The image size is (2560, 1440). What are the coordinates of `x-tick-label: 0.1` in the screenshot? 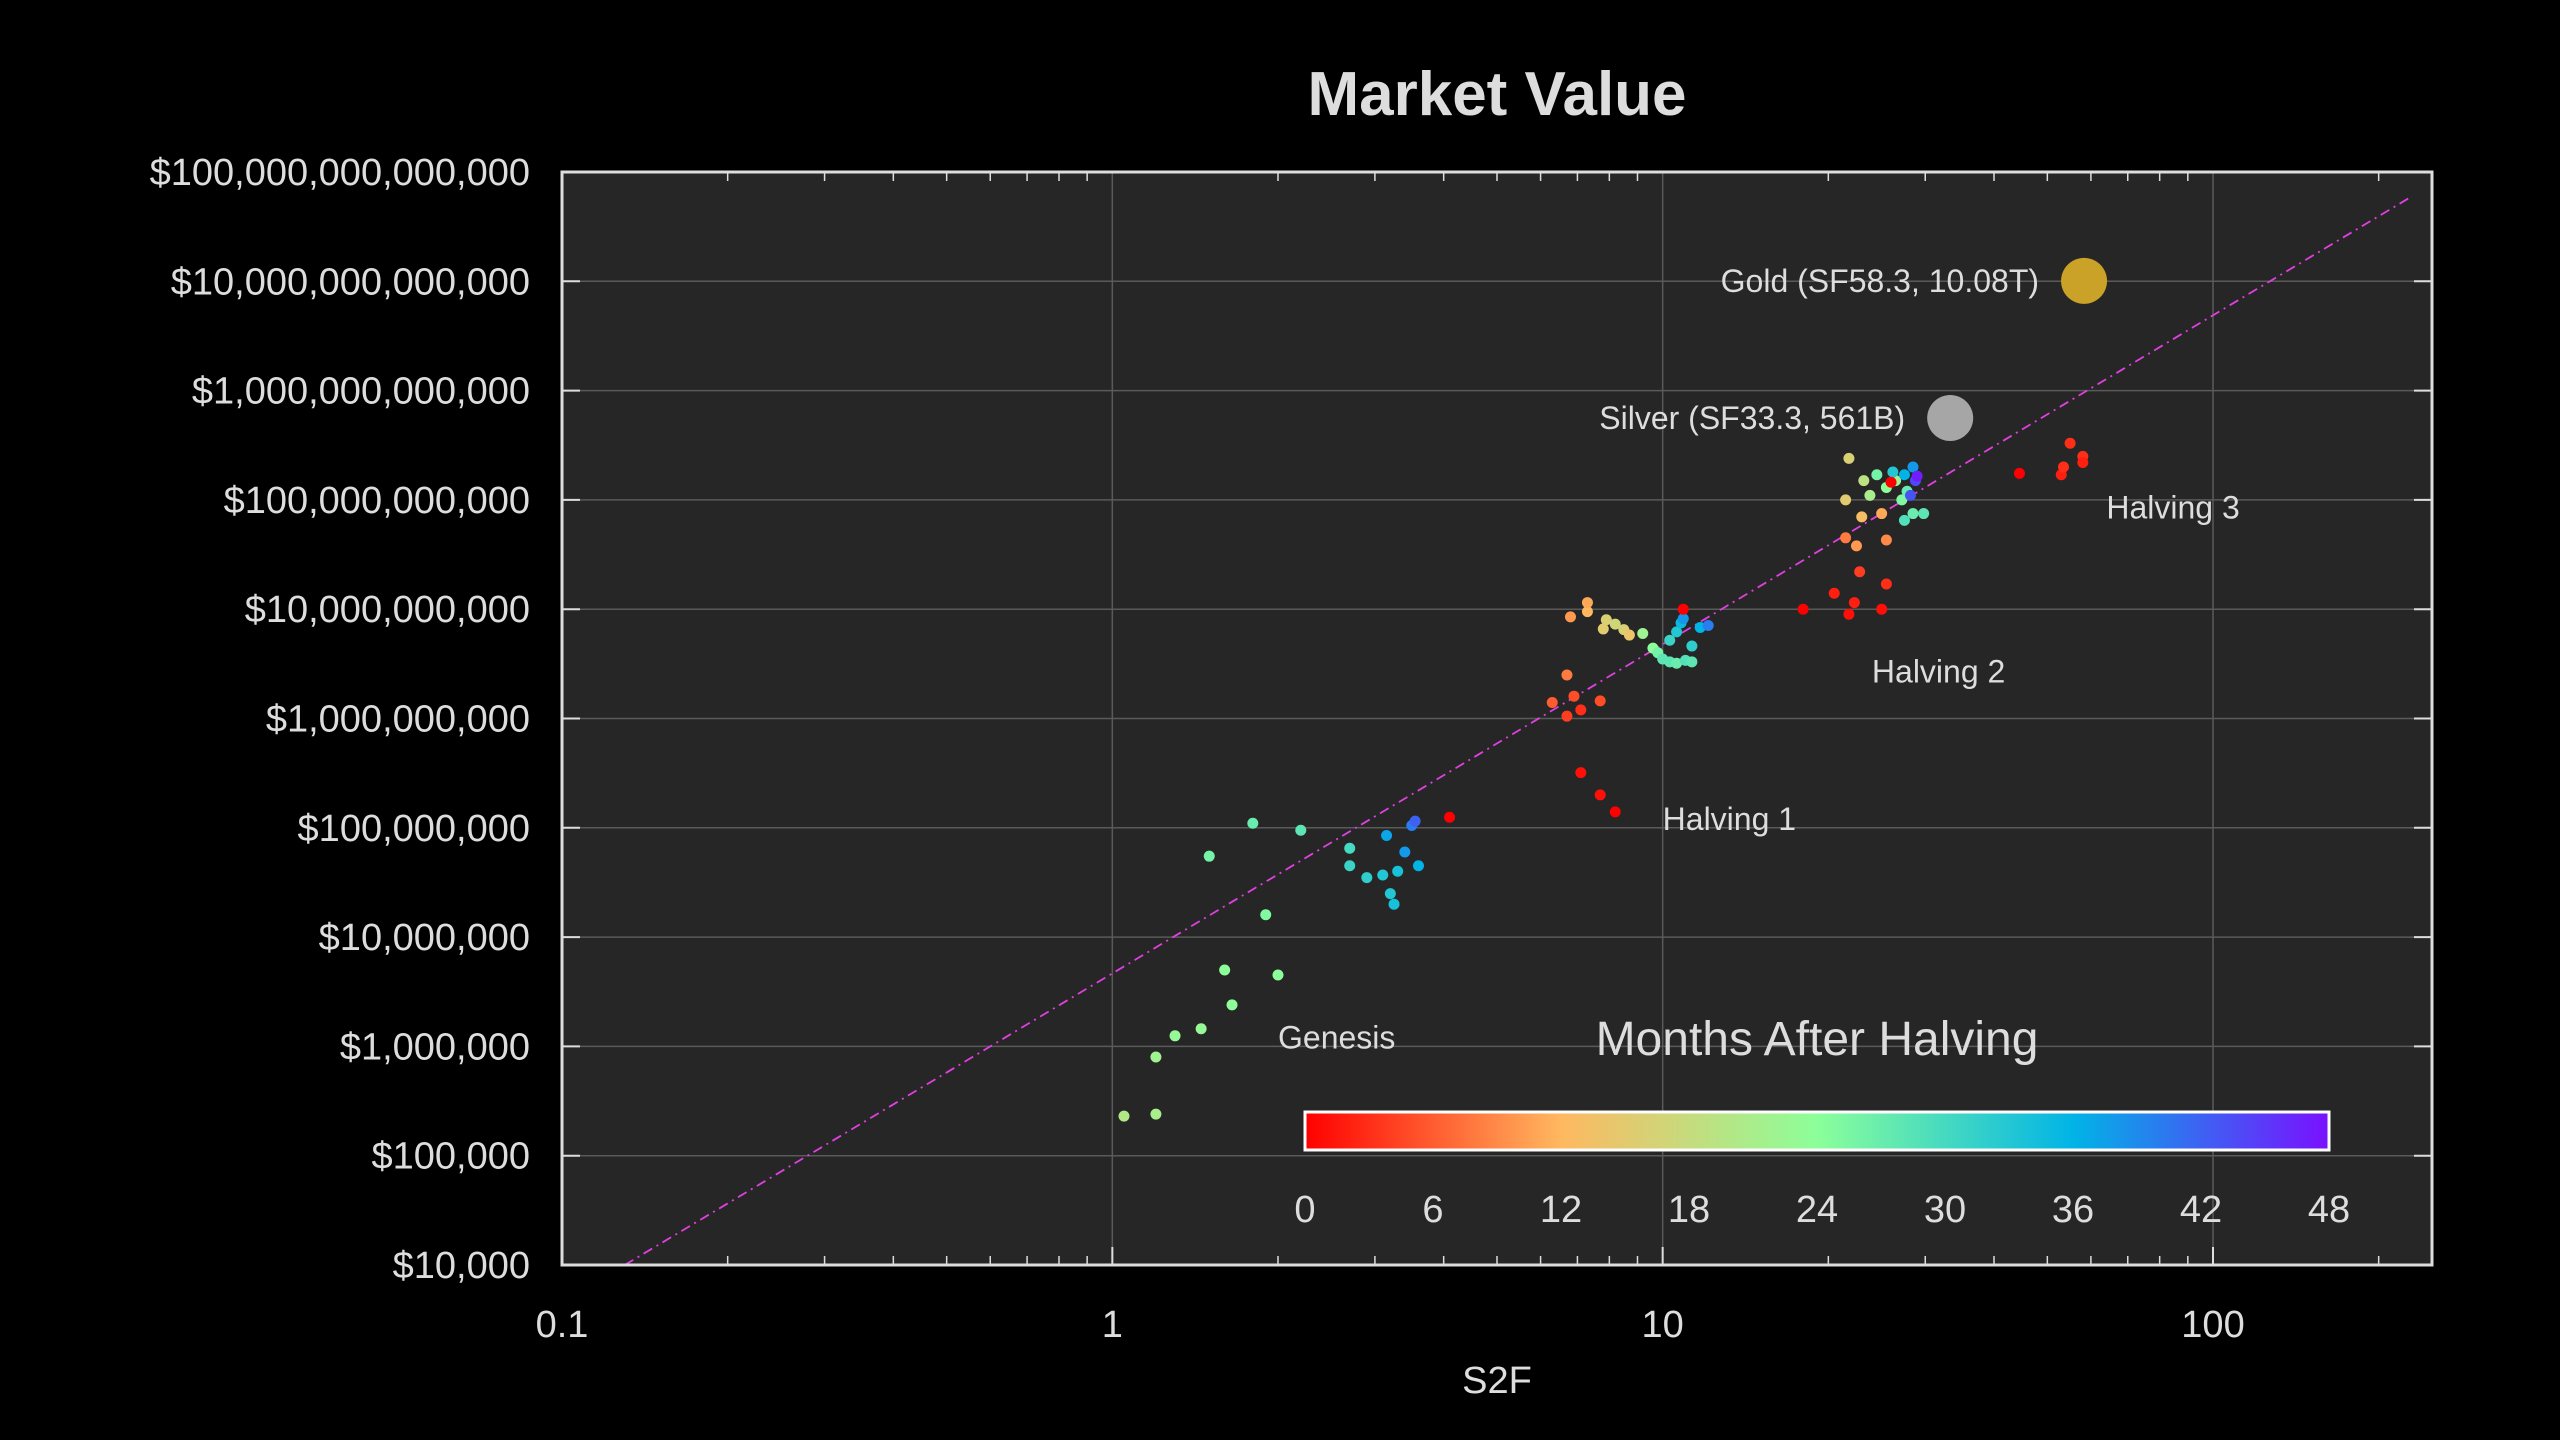 It's located at (562, 1325).